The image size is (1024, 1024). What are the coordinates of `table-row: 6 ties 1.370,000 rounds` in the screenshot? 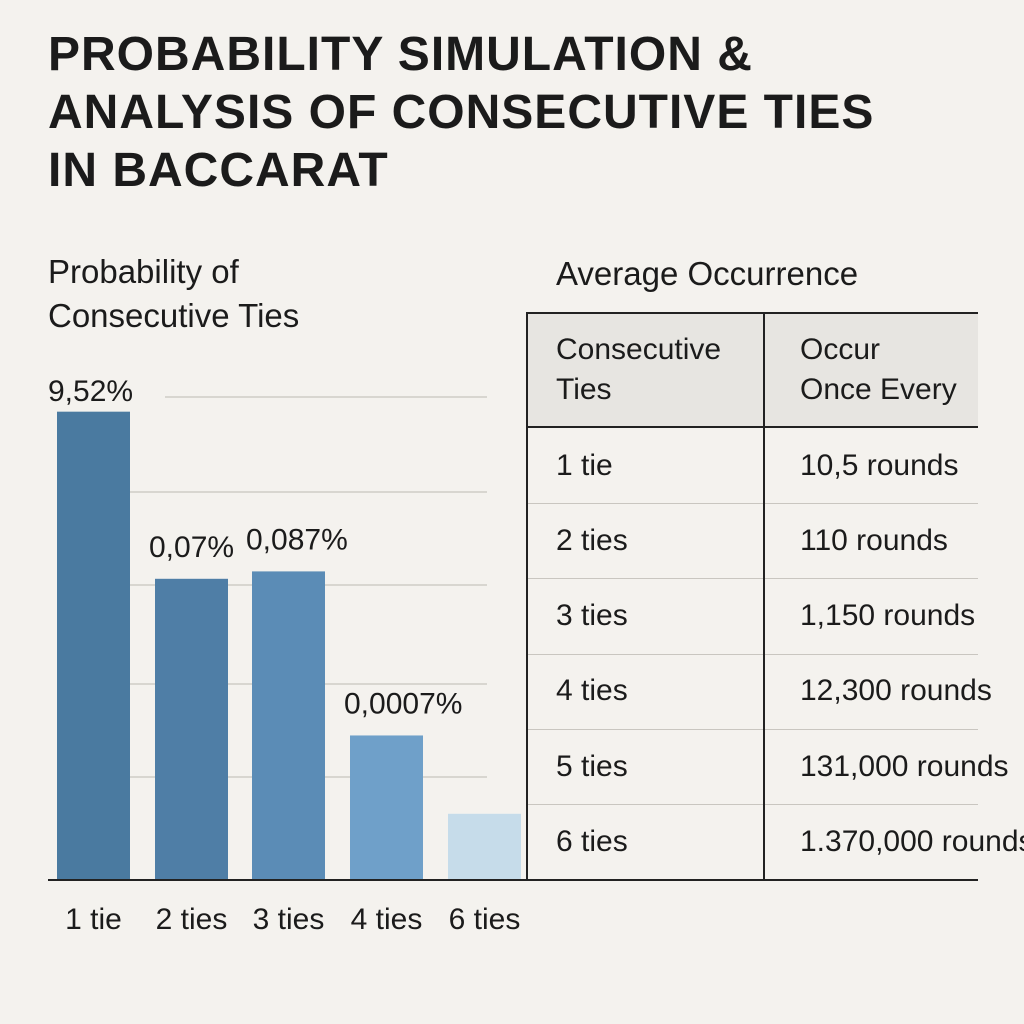 It's located at (775, 843).